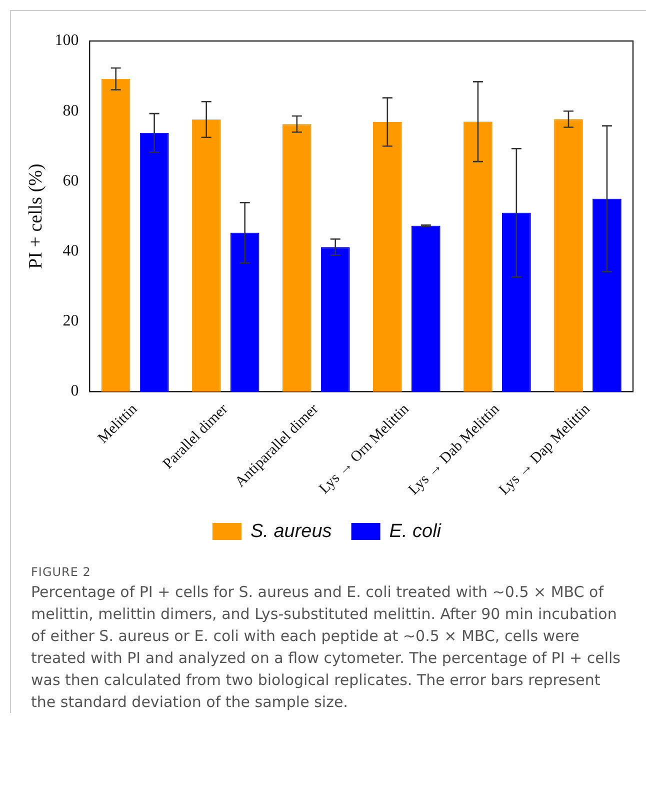  What do you see at coordinates (70, 111) in the screenshot?
I see `y-tick-label: 80` at bounding box center [70, 111].